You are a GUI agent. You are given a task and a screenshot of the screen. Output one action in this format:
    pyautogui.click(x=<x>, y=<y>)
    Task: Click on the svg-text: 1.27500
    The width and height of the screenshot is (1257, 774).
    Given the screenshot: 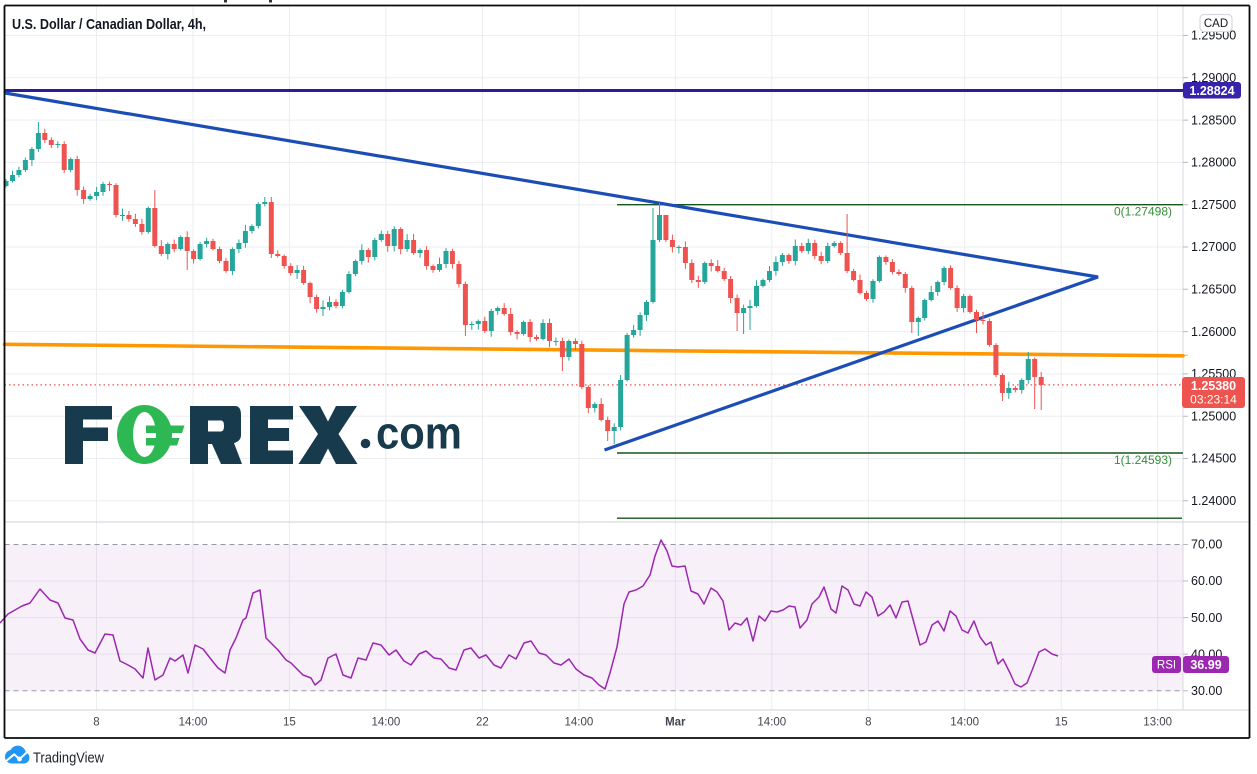 What is the action you would take?
    pyautogui.click(x=1213, y=205)
    